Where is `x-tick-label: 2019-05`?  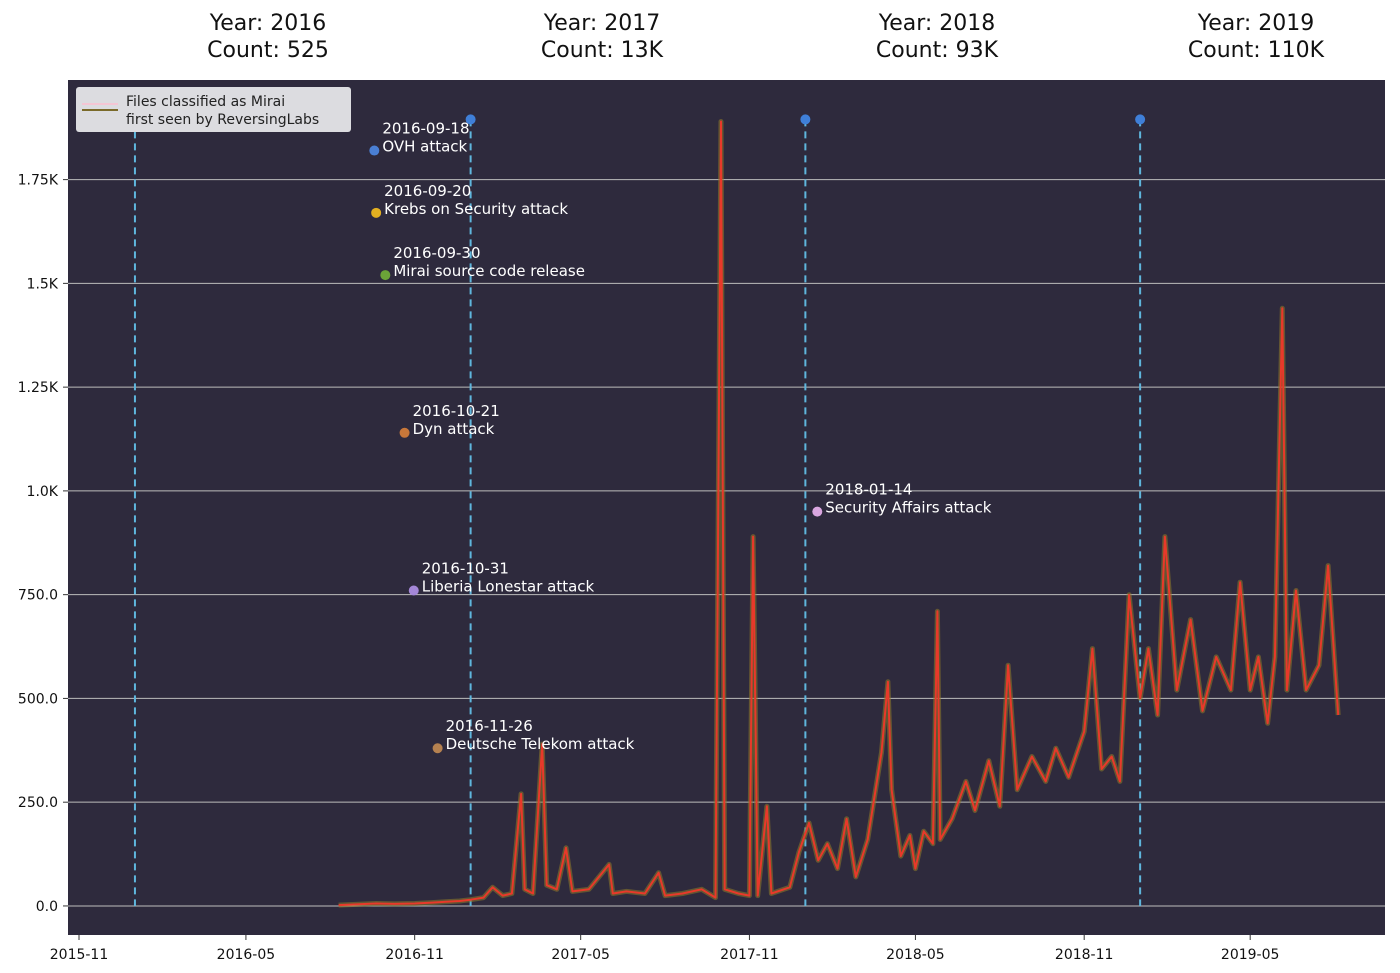 x-tick-label: 2019-05 is located at coordinates (1250, 955).